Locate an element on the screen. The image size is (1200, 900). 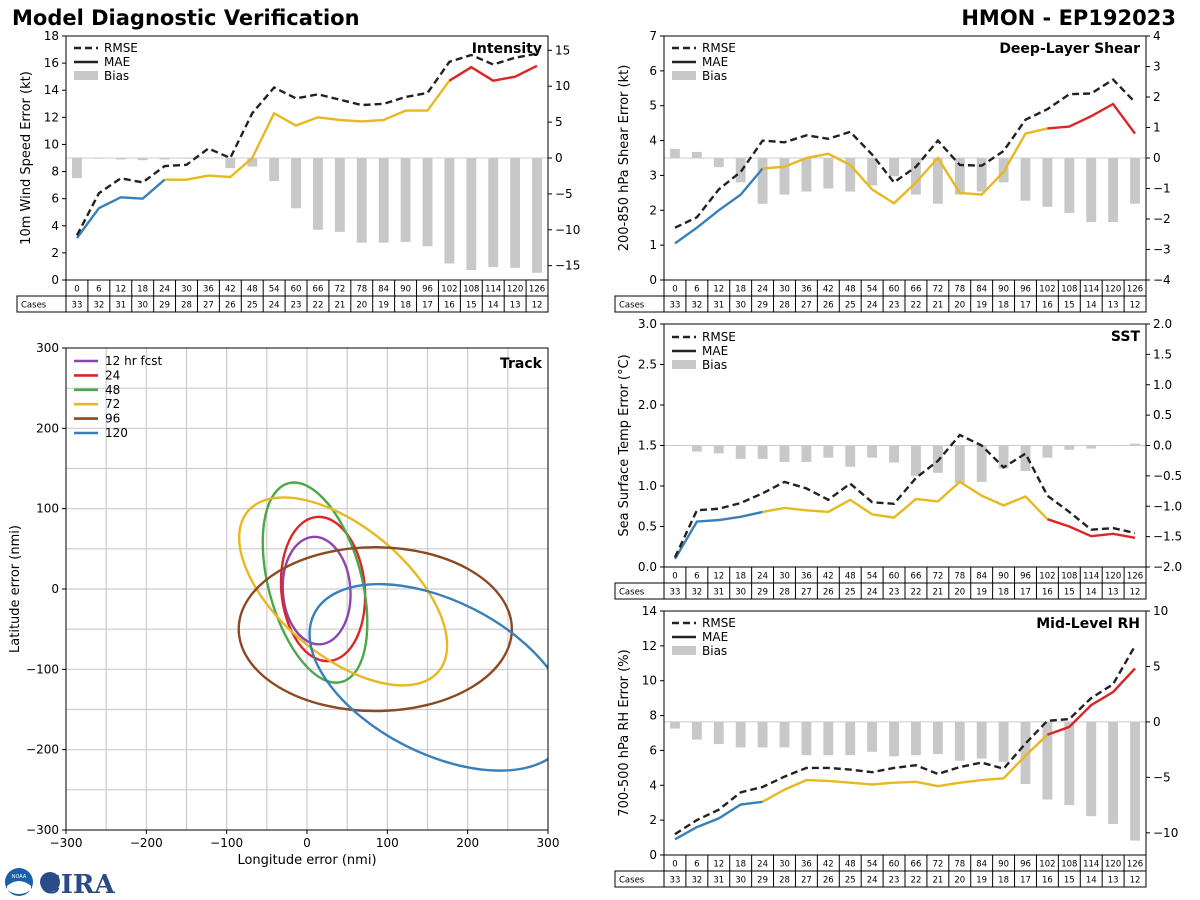
sst-panel-title: SST is located at coordinates (1126, 337).